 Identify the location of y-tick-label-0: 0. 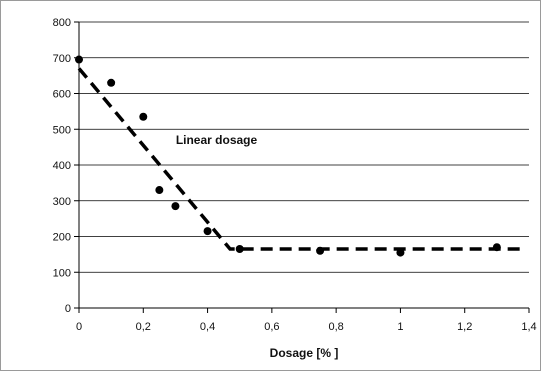
(68, 309).